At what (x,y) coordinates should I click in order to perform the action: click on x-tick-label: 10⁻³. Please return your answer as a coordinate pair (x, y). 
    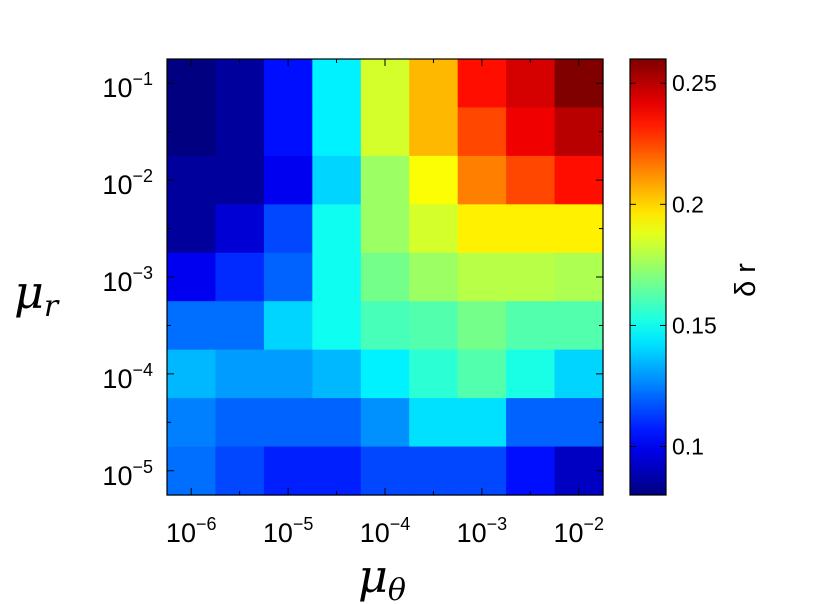
    Looking at the image, I should click on (482, 531).